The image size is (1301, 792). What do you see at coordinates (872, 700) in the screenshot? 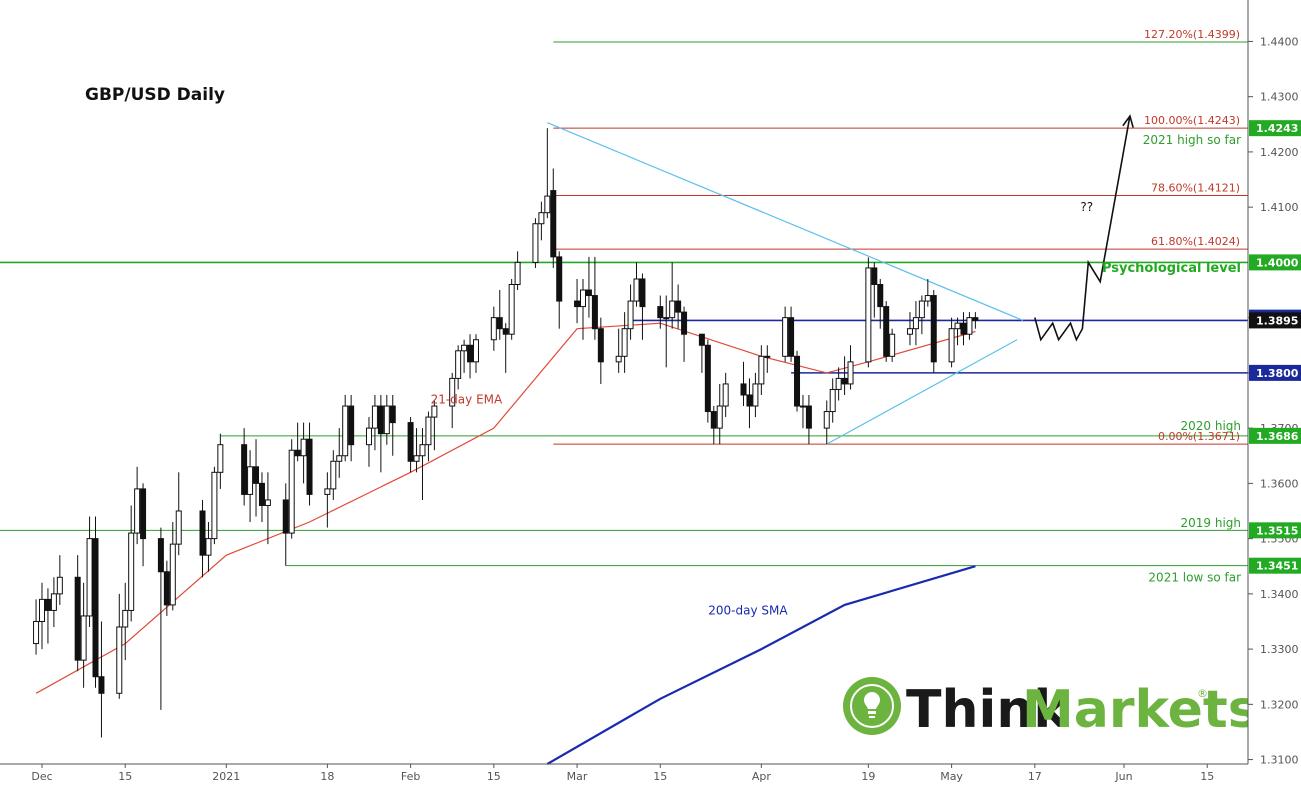
I see `lightbulb-icon` at bounding box center [872, 700].